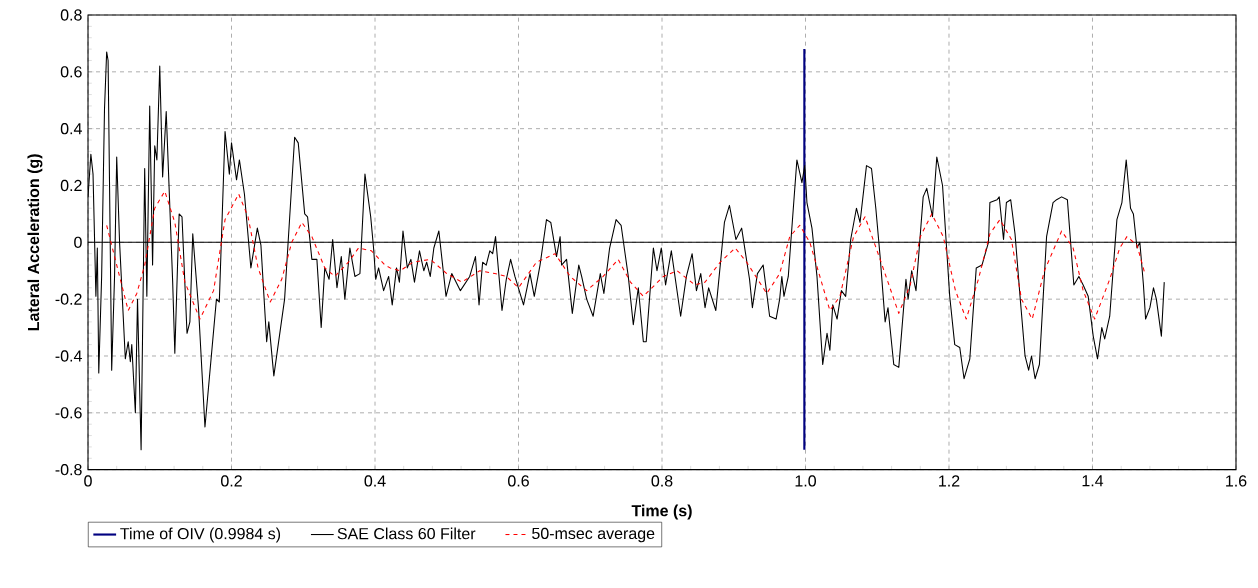  Describe the element at coordinates (1236, 481) in the screenshot. I see `x-tick-label: 1.6` at that location.